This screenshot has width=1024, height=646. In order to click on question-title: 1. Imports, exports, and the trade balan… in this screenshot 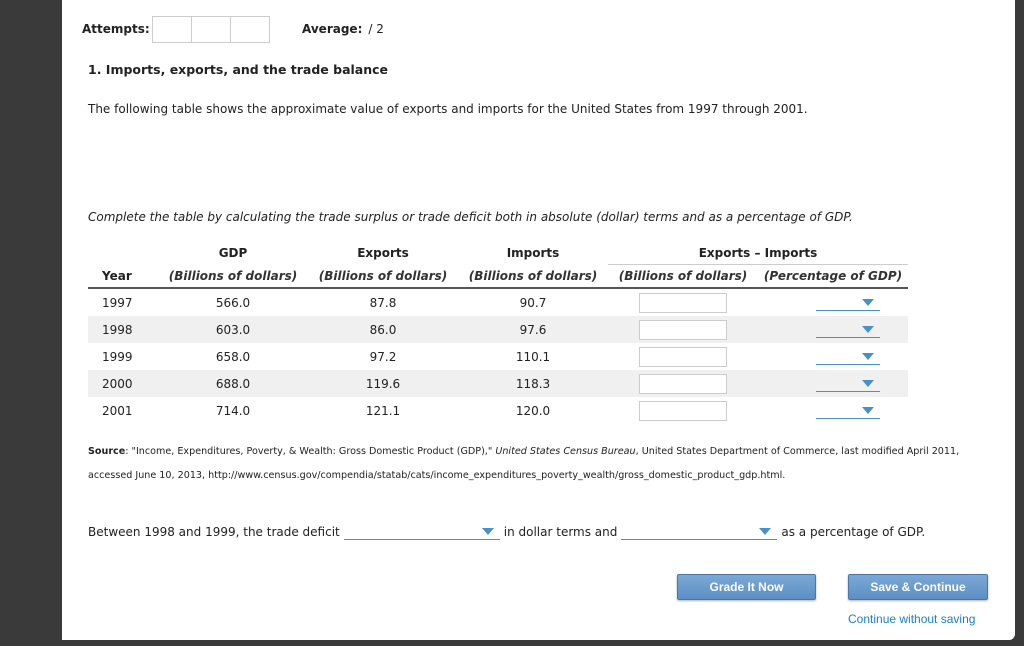, I will do `click(238, 69)`.